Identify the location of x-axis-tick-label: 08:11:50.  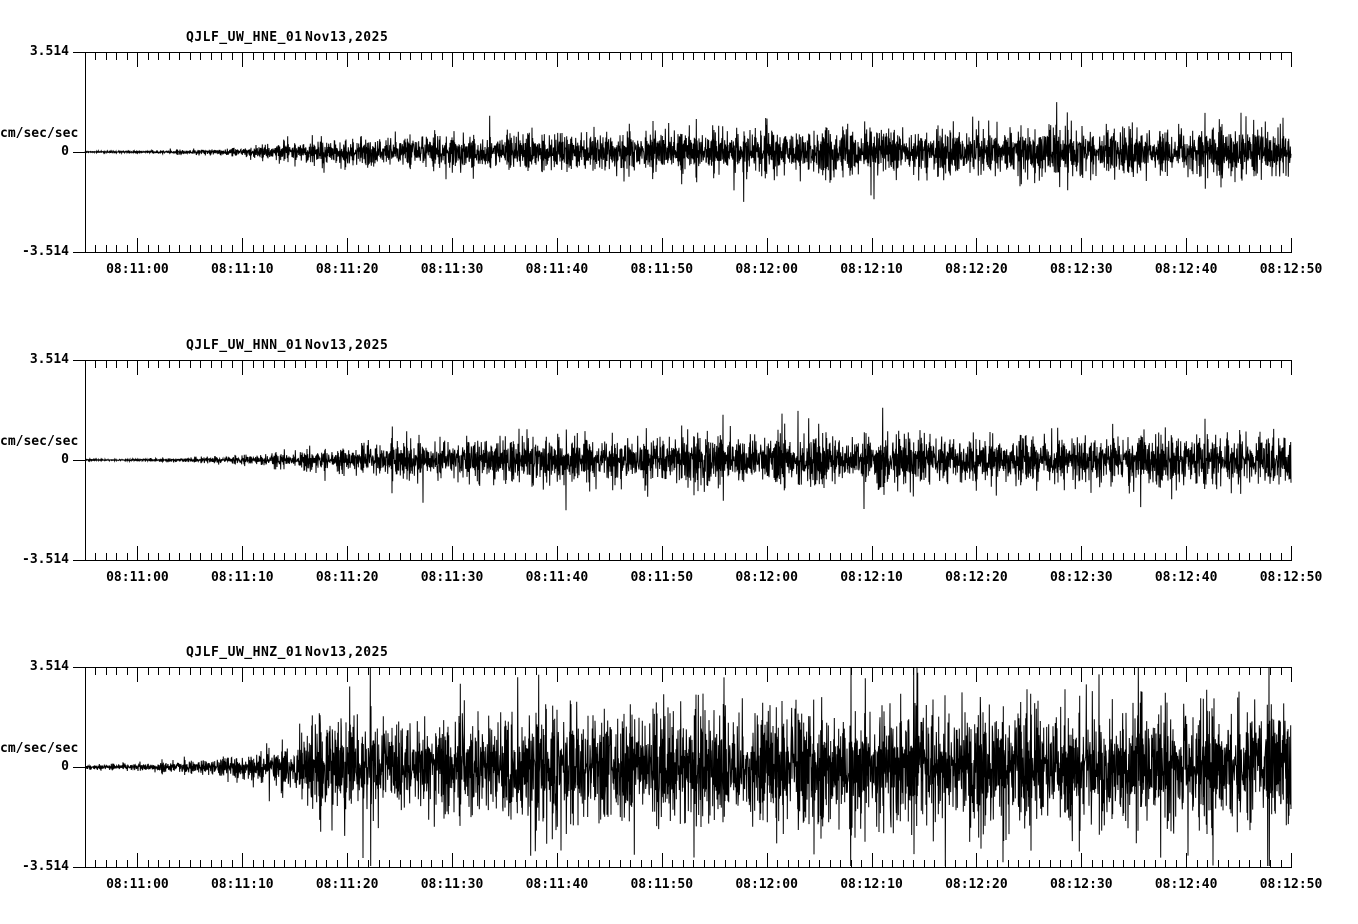
(662, 269).